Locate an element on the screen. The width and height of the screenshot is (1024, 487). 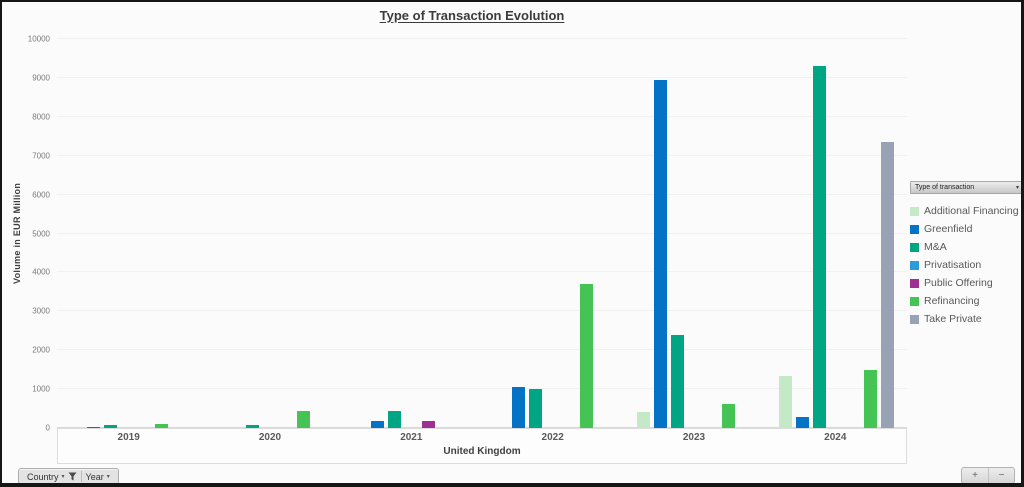
y-tick-label: 7000 is located at coordinates (41, 156).